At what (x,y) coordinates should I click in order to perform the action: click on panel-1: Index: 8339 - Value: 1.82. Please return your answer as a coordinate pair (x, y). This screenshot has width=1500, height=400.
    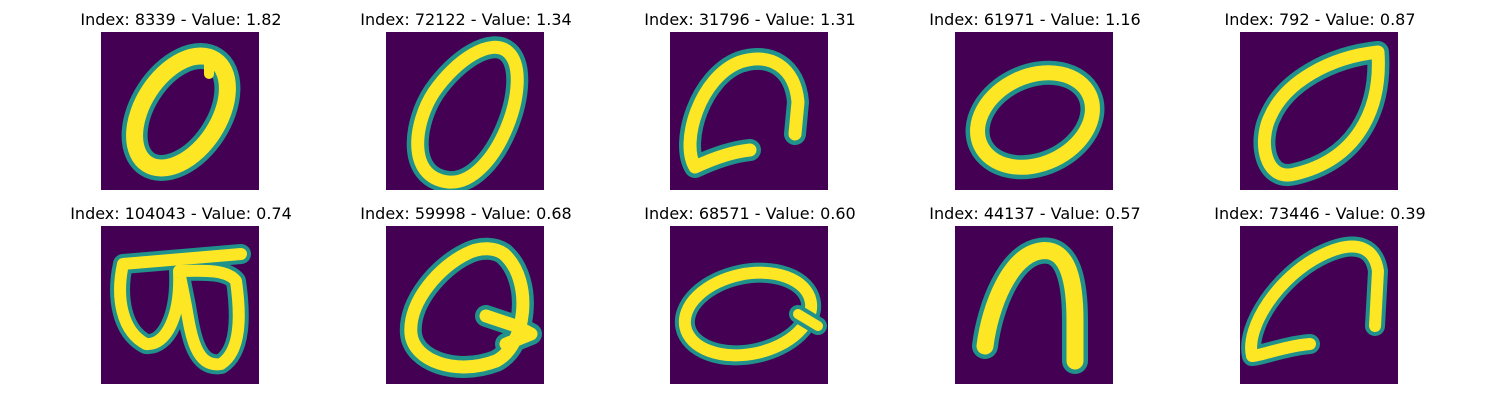
    Looking at the image, I should click on (181, 105).